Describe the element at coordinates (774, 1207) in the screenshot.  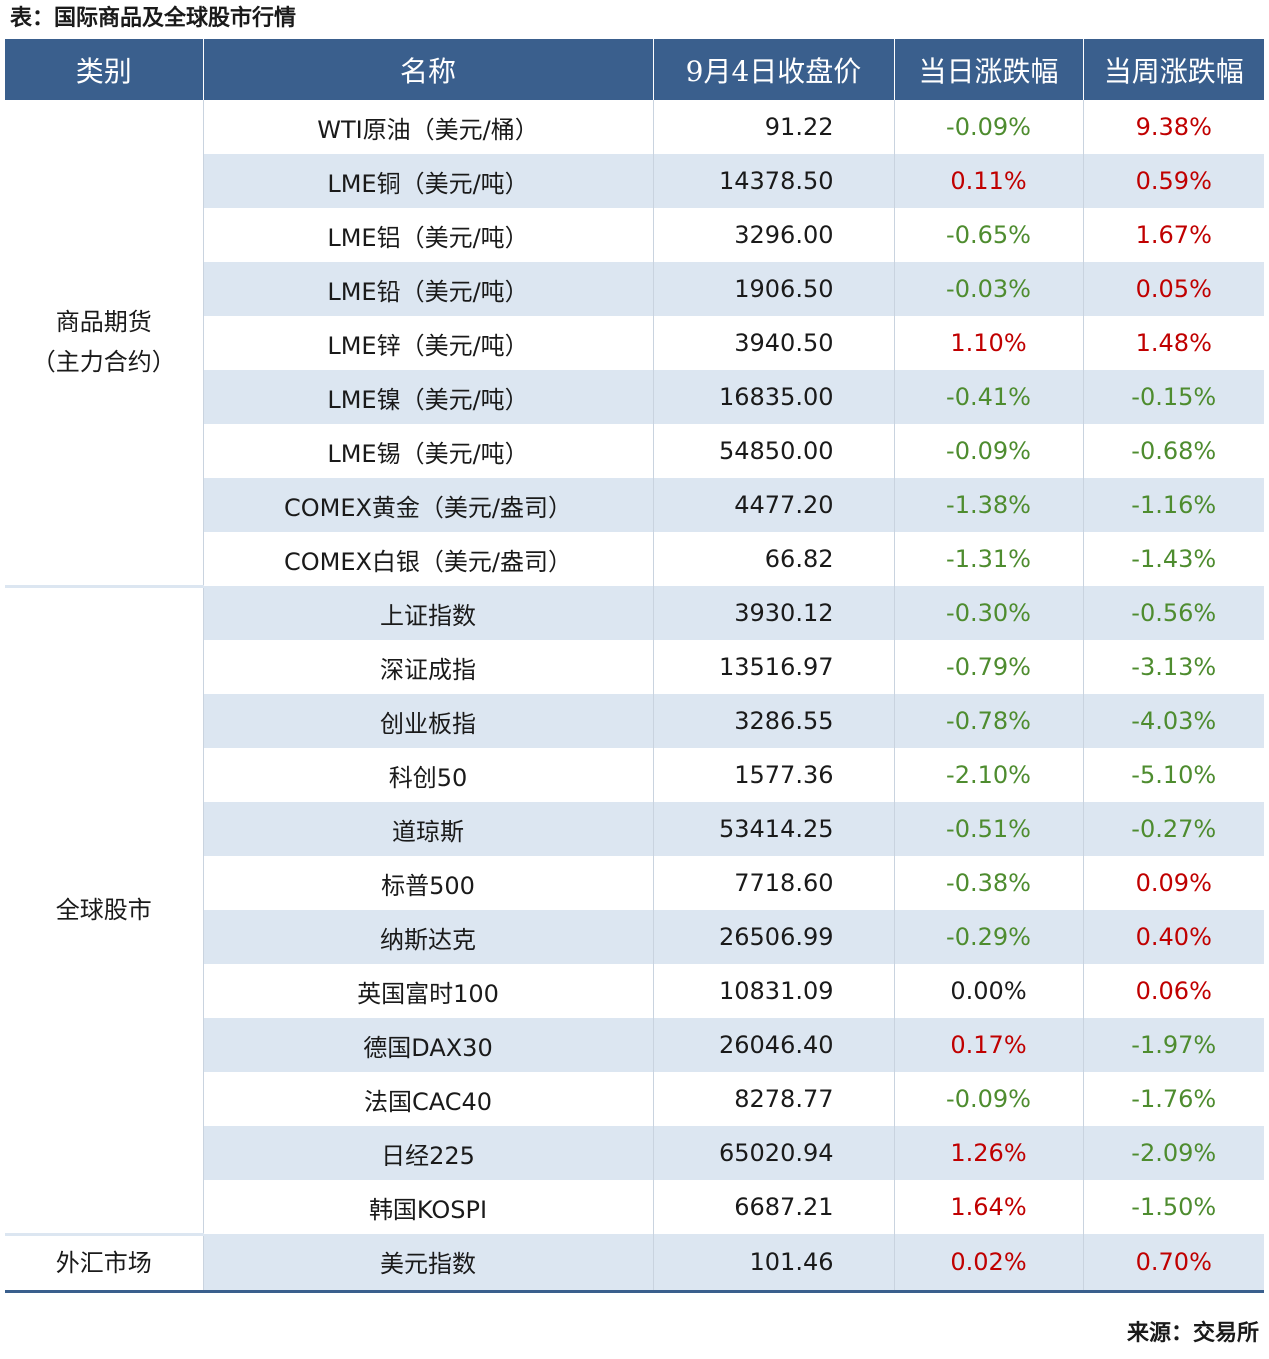
I see `close-price: 6687.21` at that location.